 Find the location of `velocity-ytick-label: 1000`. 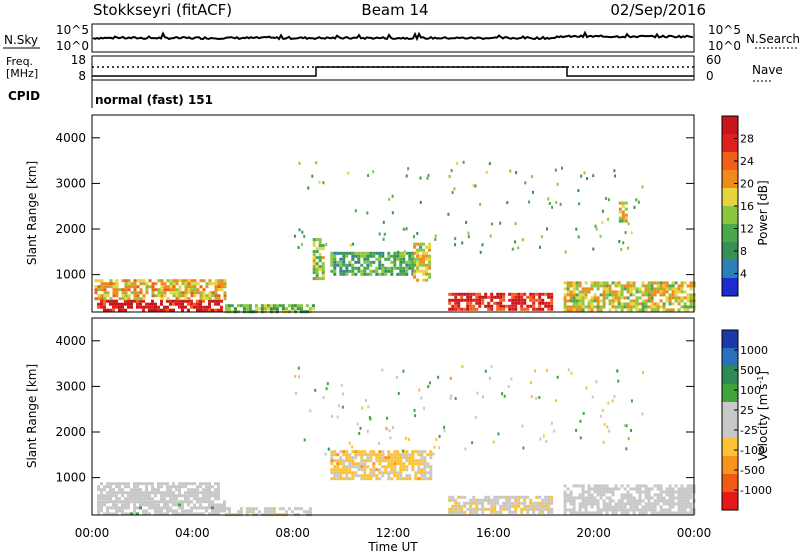

velocity-ytick-label: 1000 is located at coordinates (70, 478).